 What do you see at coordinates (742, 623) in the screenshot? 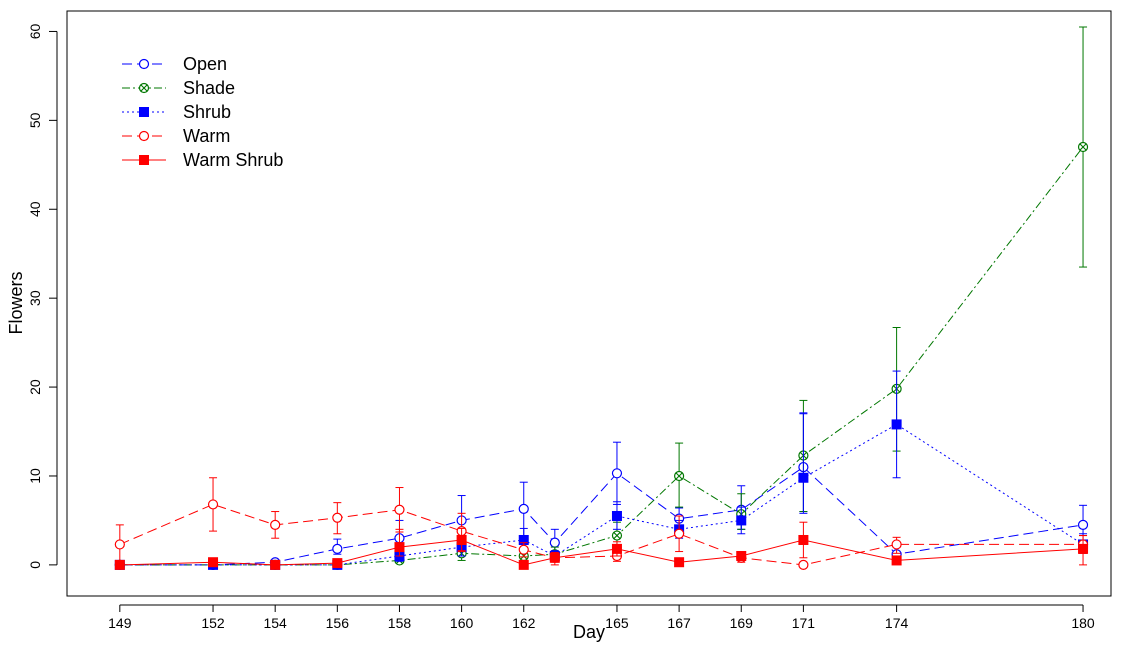
I see `x-tick-label: 169` at bounding box center [742, 623].